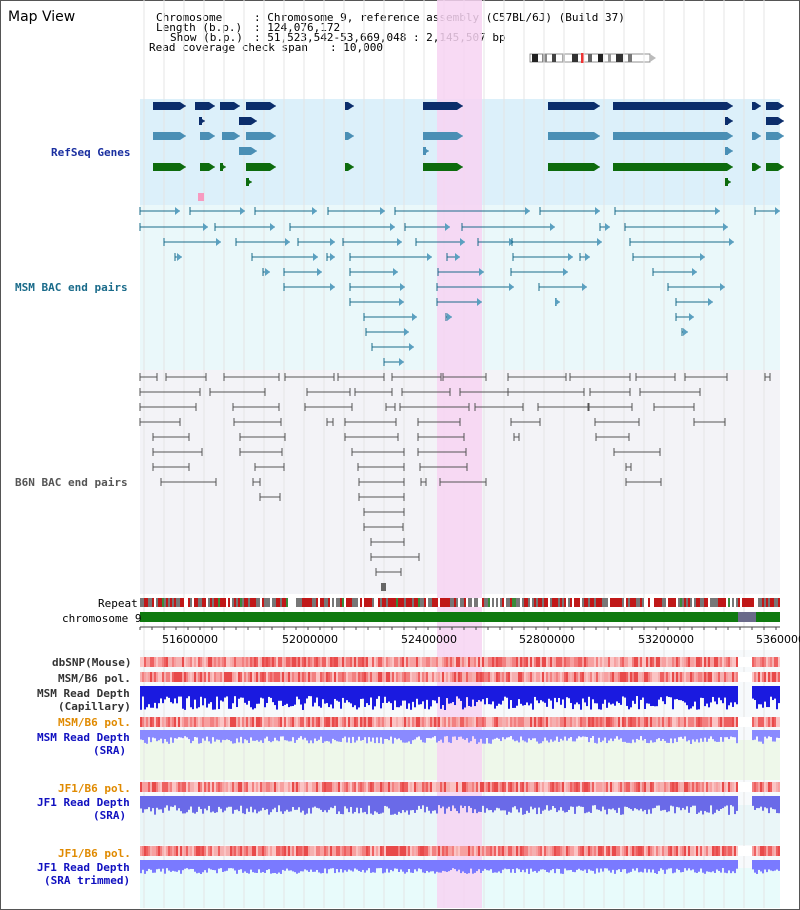 The image size is (800, 910). Describe the element at coordinates (71, 287) in the screenshot. I see `track-label-msm-bac: MSM BAC end pairs` at that location.